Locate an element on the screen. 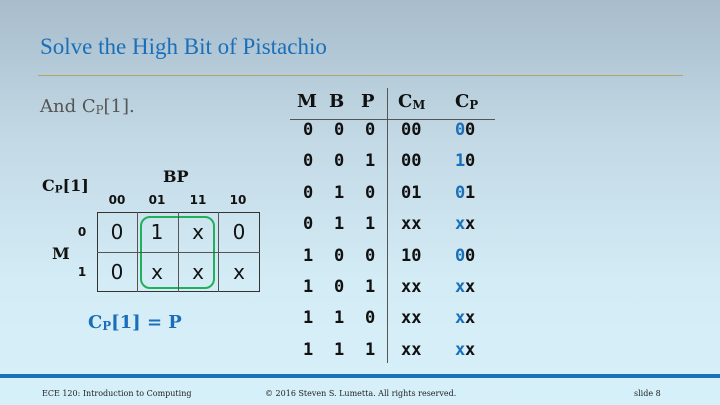  table-header-rule is located at coordinates (392, 119).